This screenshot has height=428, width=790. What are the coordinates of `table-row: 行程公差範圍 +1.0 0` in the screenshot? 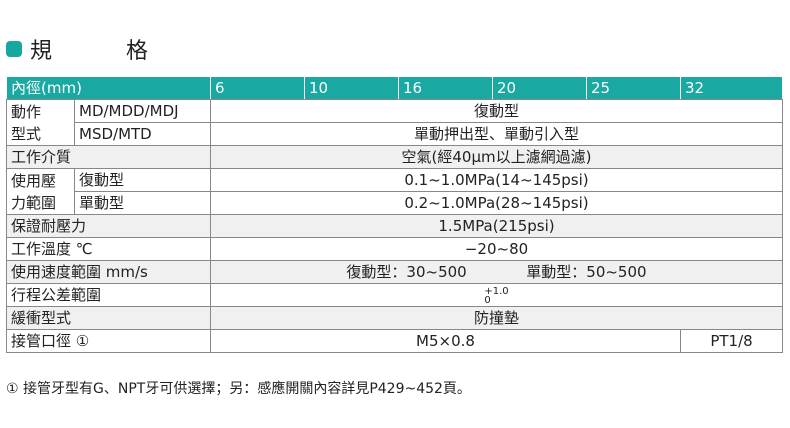 It's located at (394, 295).